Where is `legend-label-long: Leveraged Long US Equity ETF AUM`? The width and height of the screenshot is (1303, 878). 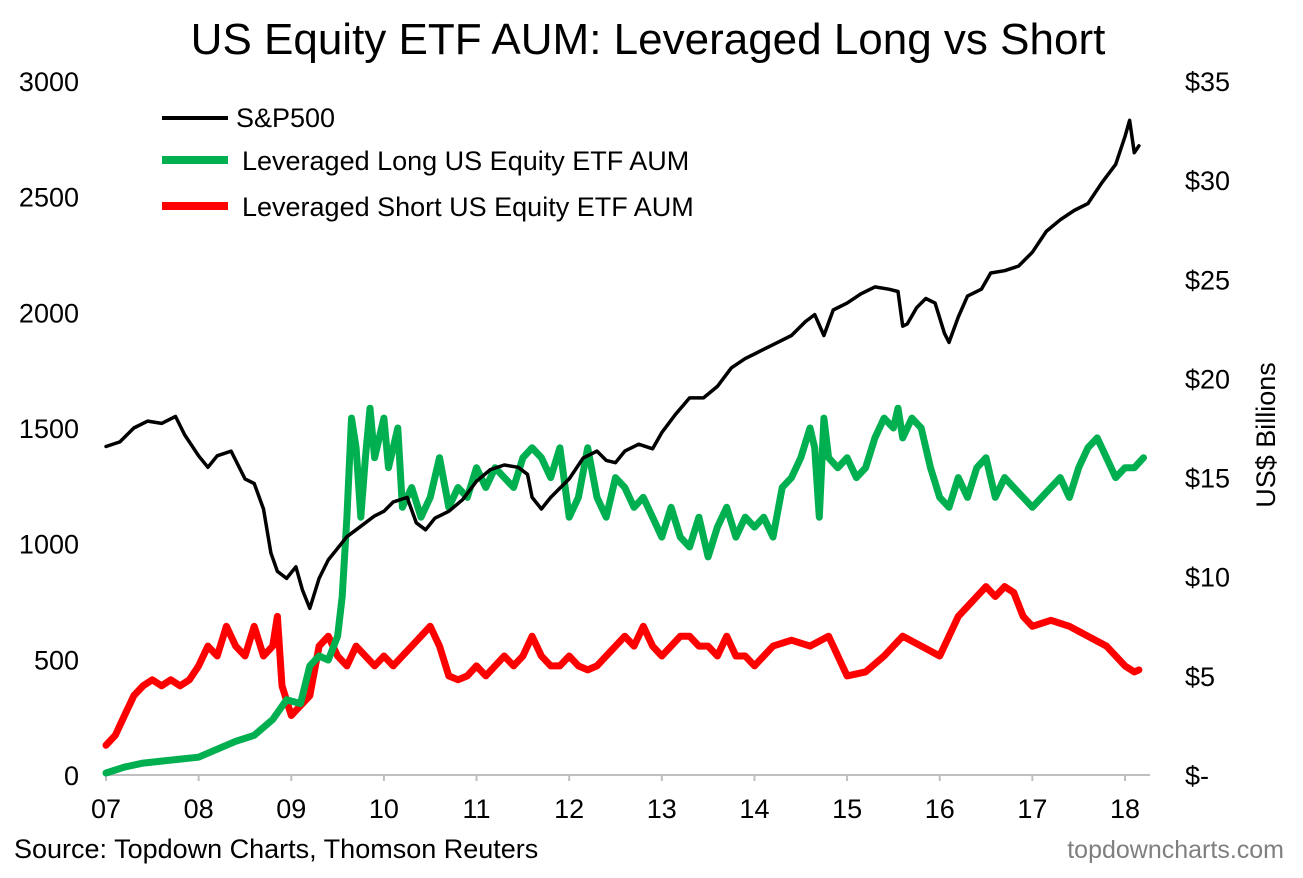
legend-label-long: Leveraged Long US Equity ETF AUM is located at coordinates (465, 161).